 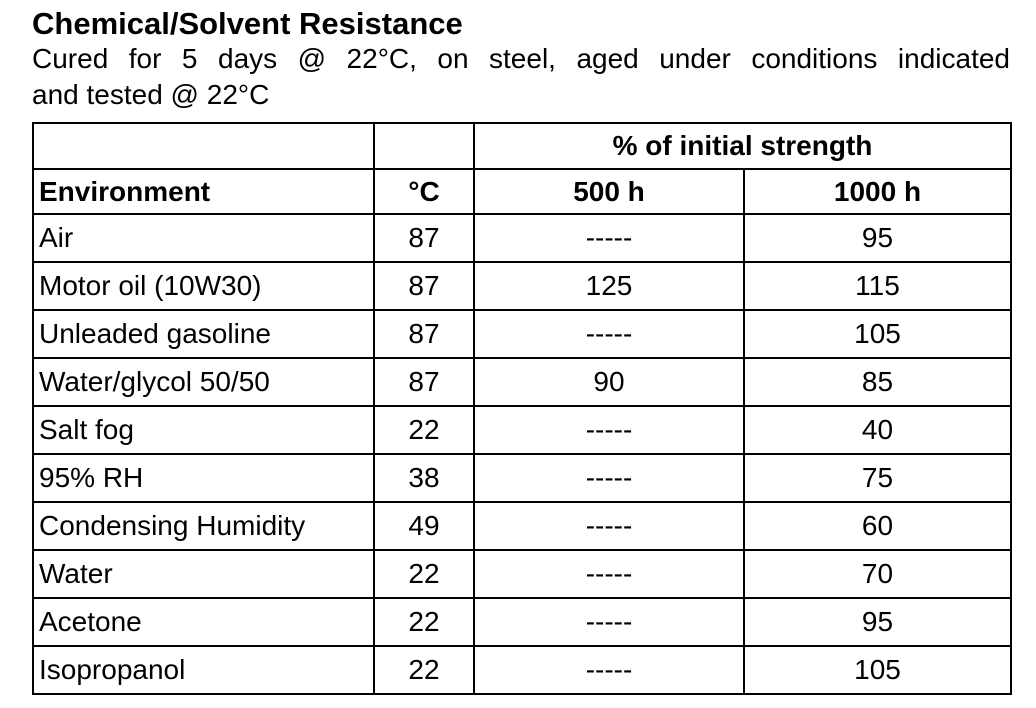 I want to click on 1000h-cell: 75, so click(x=877, y=478).